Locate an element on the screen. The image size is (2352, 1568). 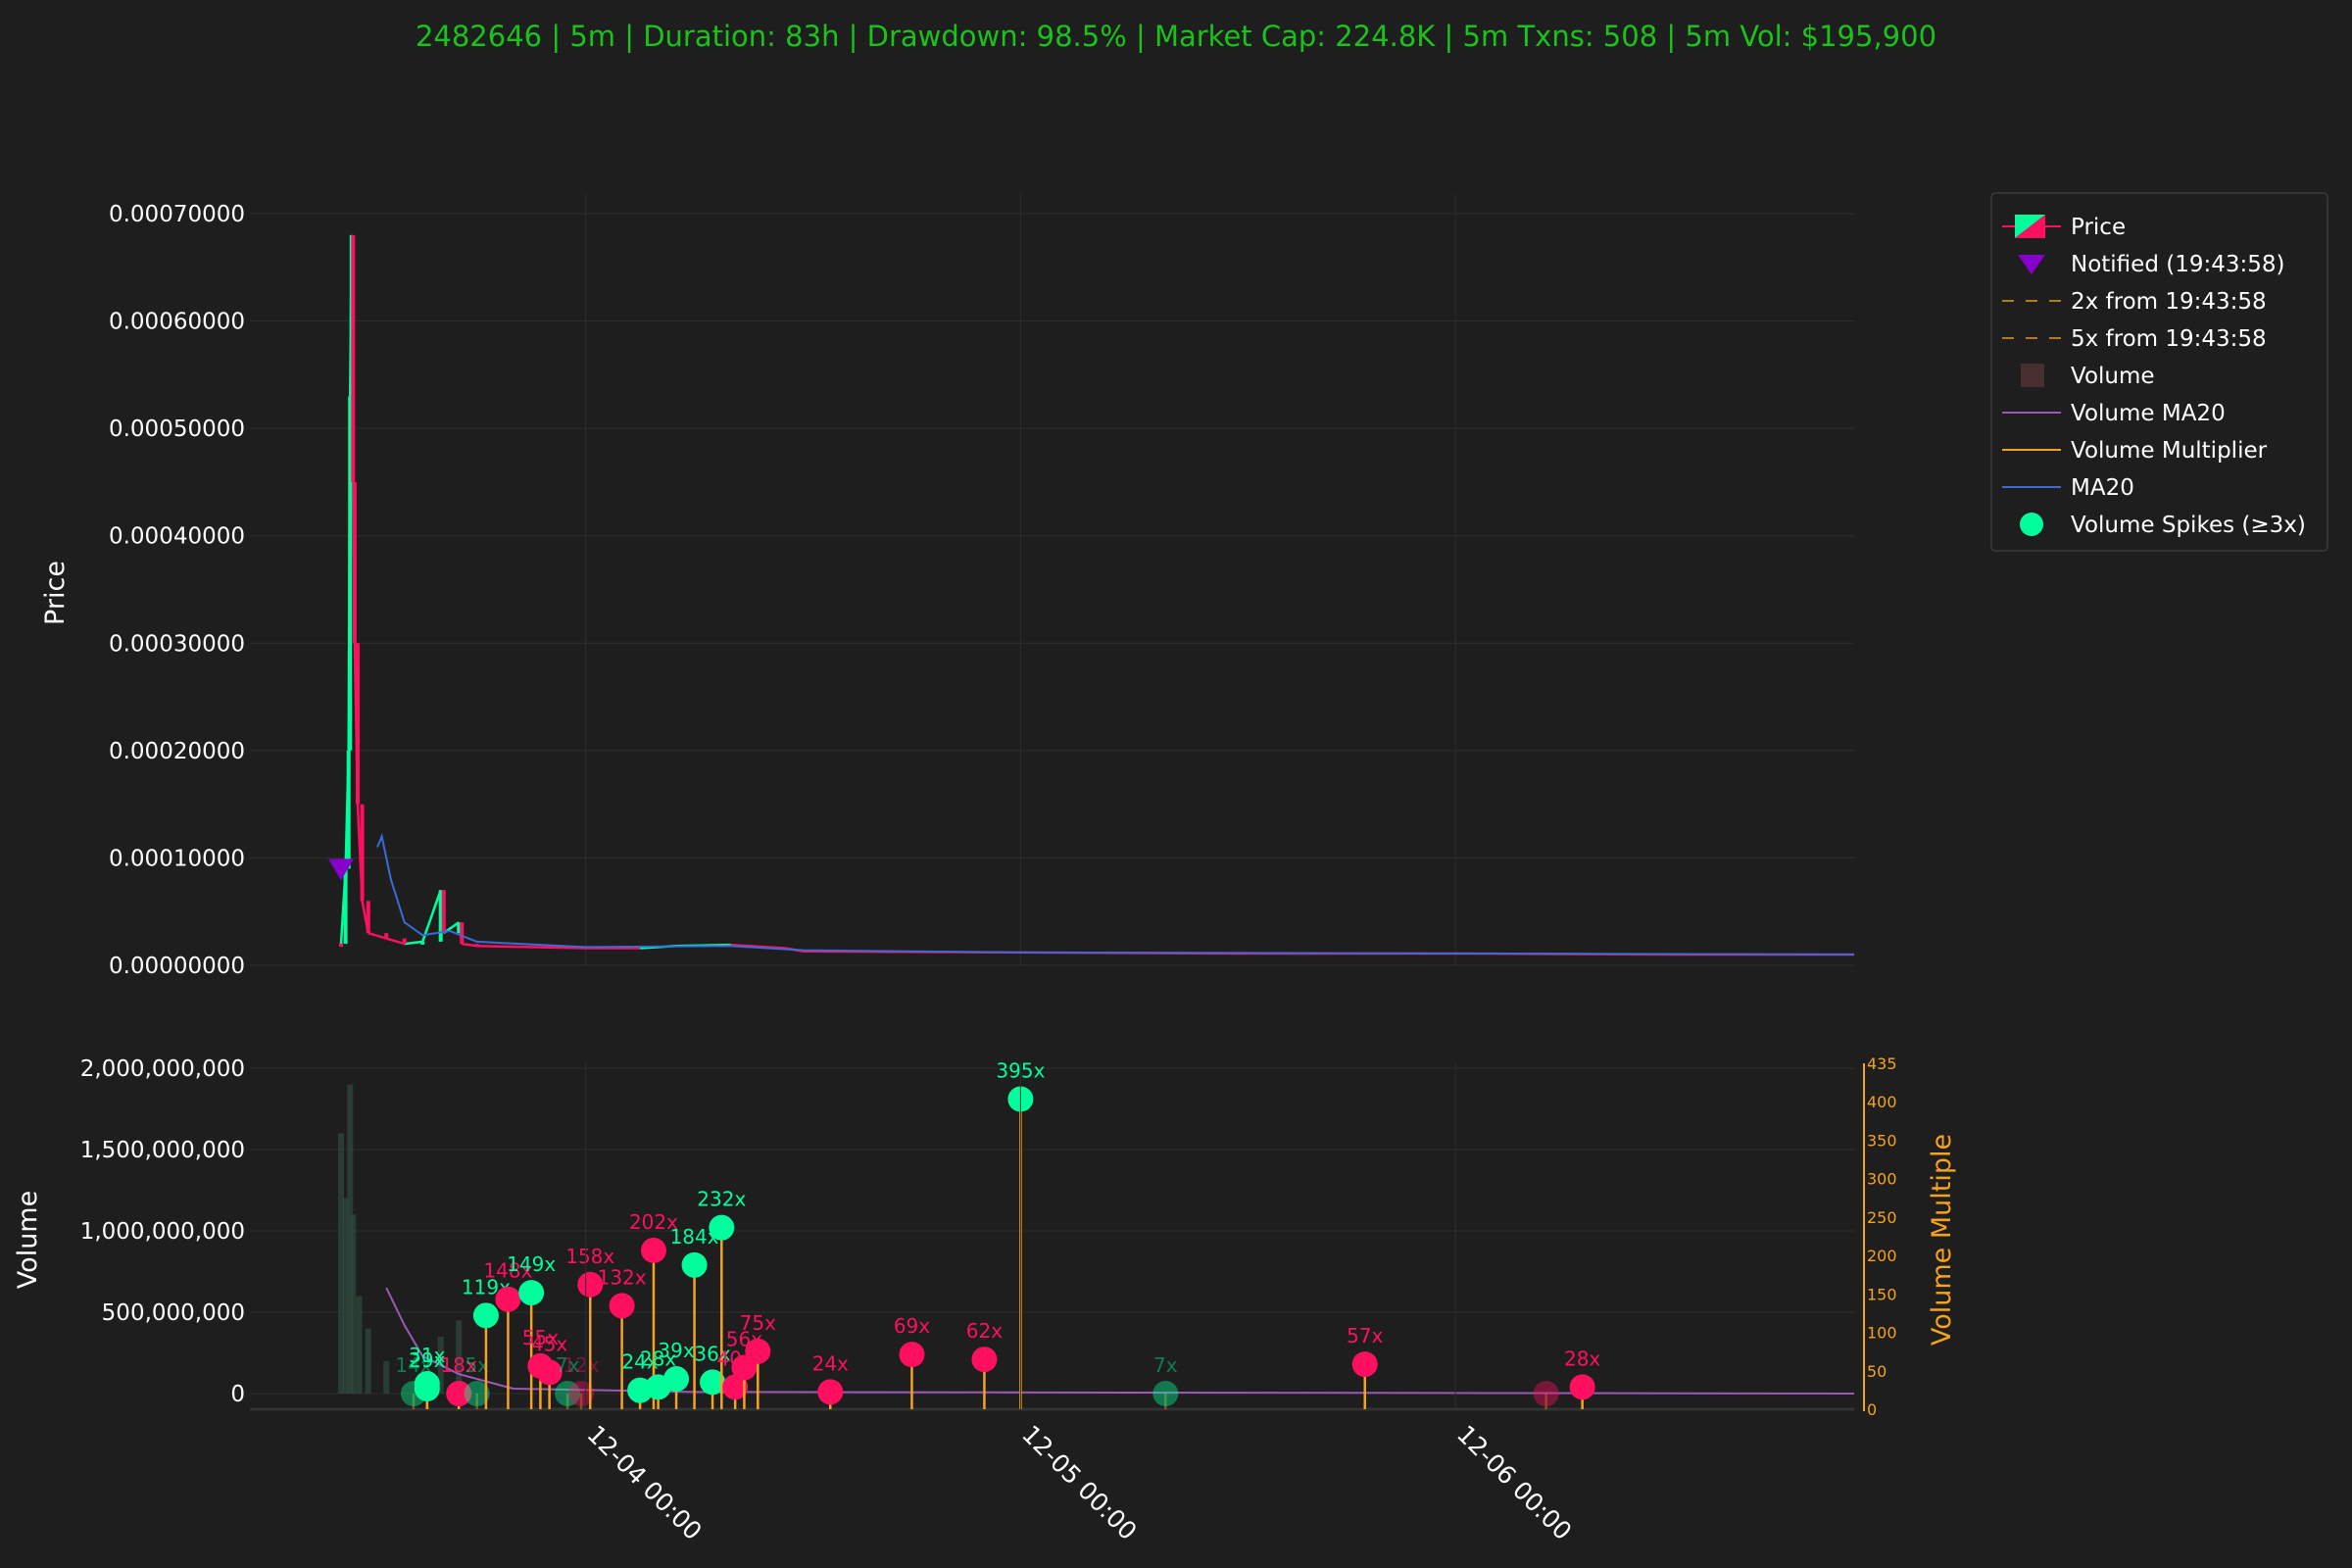
legend-item: Volume Multiplier is located at coordinates (2135, 451).